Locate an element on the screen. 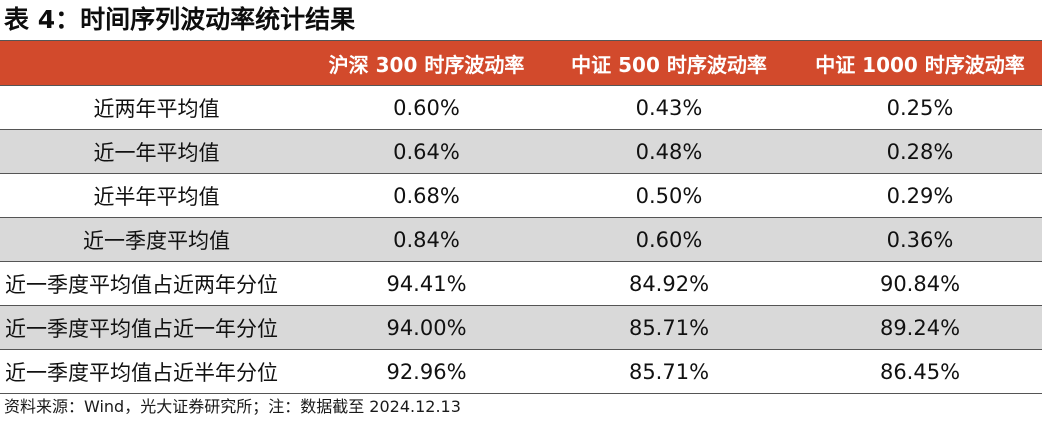 Image resolution: width=1049 pixels, height=423 pixels. cell-zz1000: 0.29% is located at coordinates (920, 195).